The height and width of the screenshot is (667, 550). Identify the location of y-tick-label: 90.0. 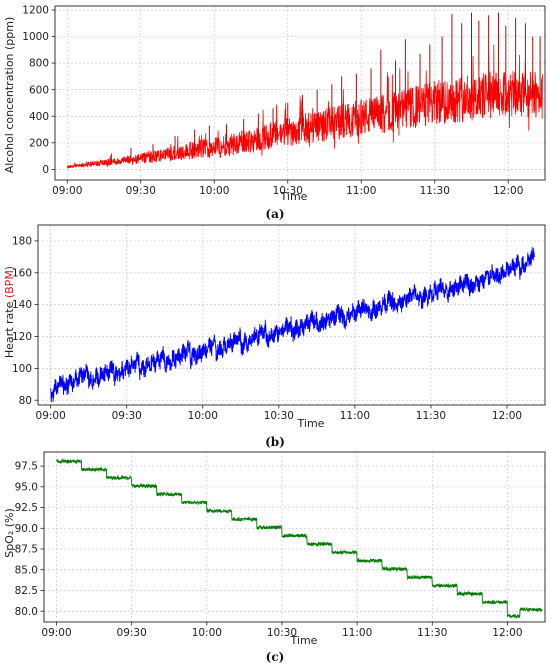
(26, 529).